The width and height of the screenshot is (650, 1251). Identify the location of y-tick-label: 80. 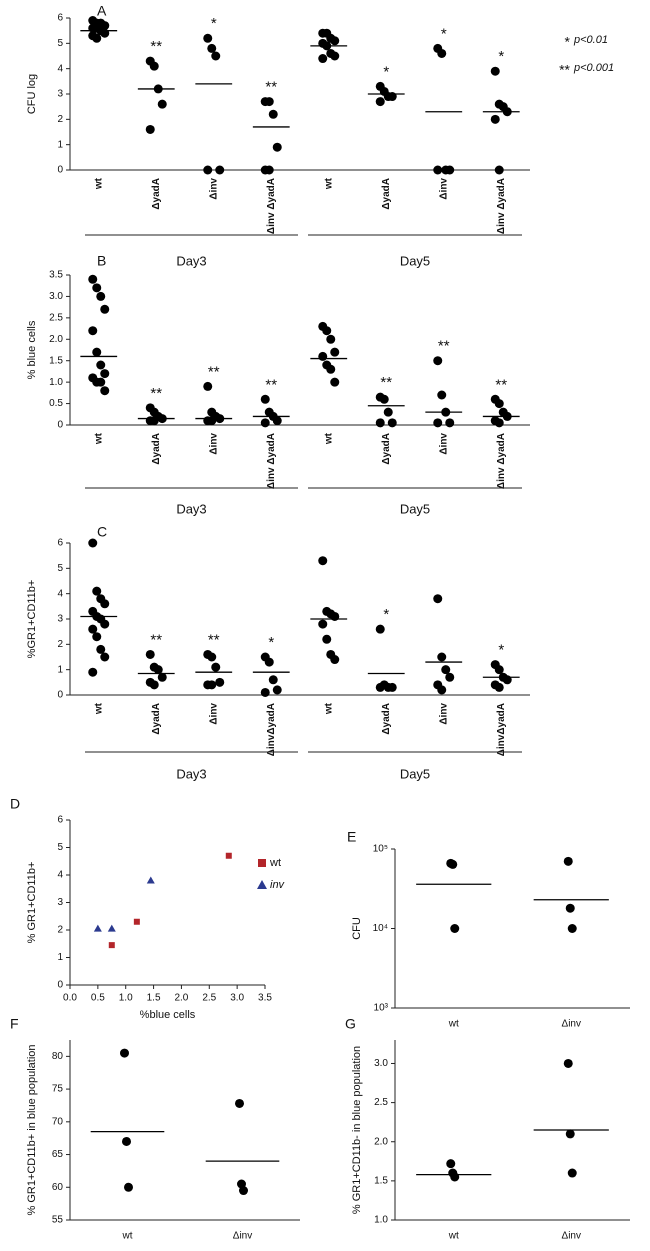
(58, 1056).